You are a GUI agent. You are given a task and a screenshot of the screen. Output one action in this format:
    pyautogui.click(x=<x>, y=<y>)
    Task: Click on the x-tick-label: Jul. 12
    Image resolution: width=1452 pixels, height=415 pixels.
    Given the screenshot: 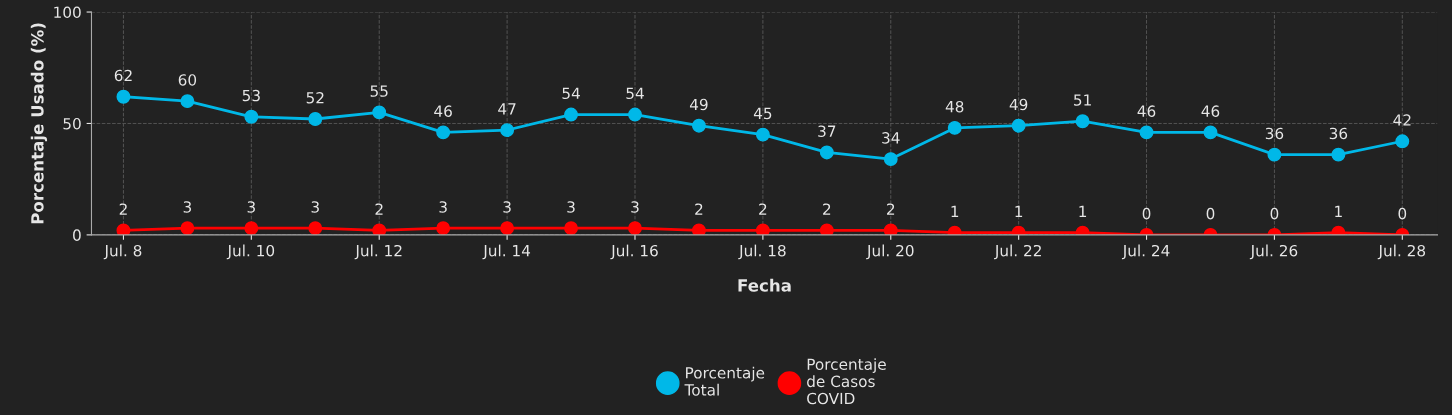 What is the action you would take?
    pyautogui.click(x=378, y=252)
    